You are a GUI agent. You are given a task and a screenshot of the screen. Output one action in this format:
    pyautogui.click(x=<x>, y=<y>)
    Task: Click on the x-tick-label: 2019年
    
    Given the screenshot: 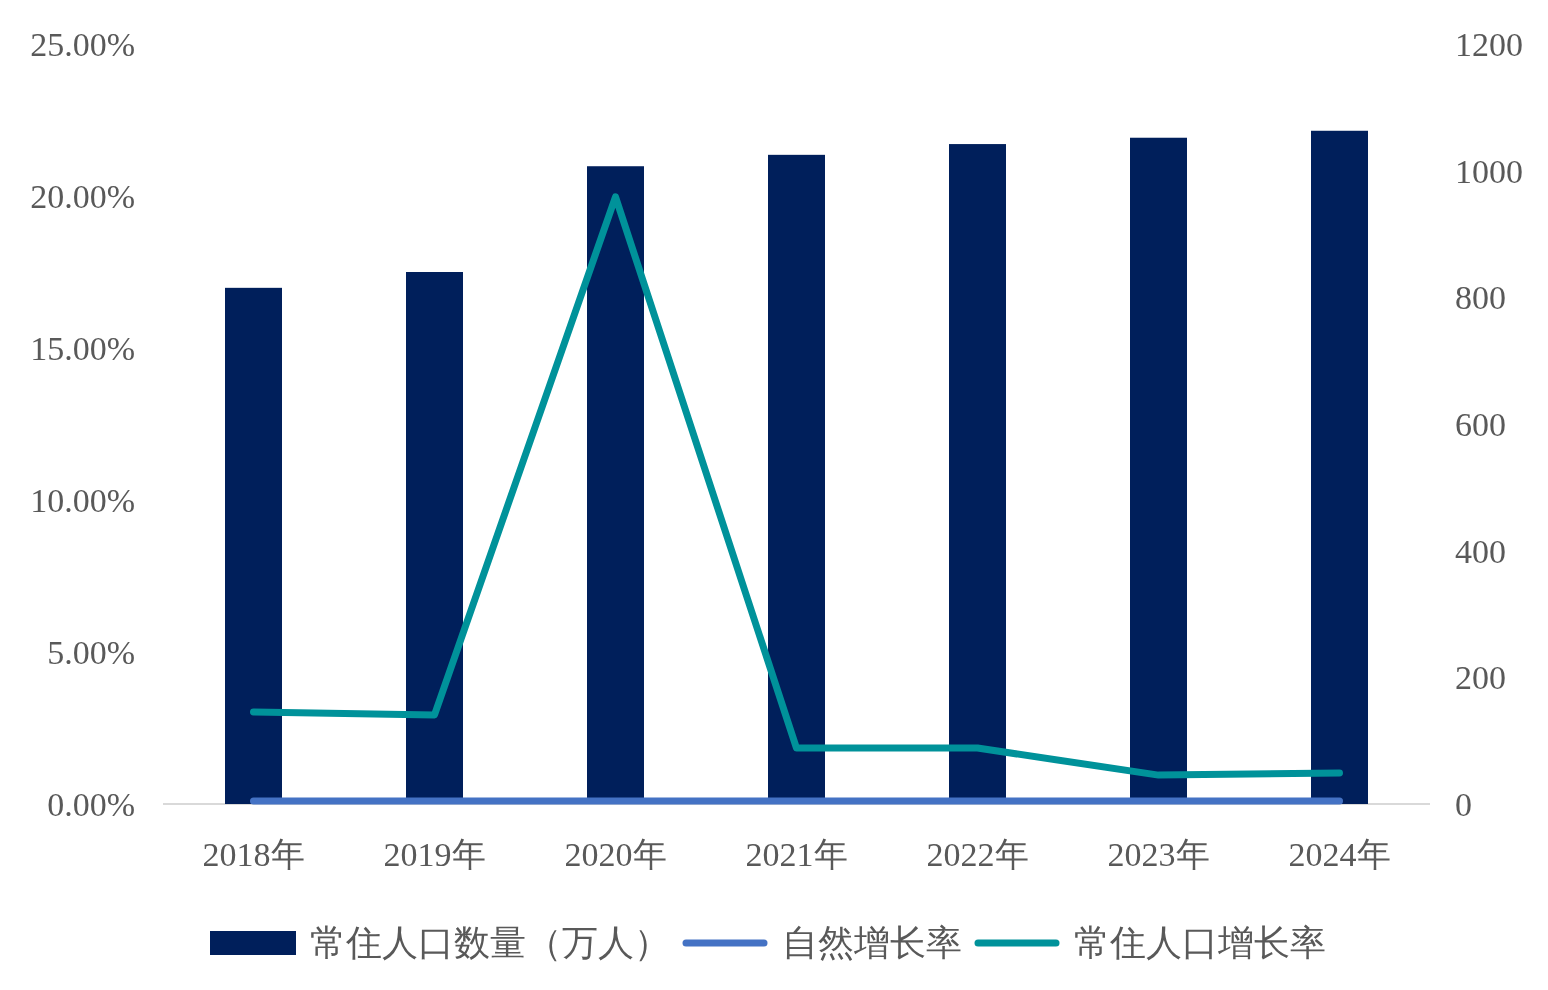 What is the action you would take?
    pyautogui.click(x=434, y=854)
    